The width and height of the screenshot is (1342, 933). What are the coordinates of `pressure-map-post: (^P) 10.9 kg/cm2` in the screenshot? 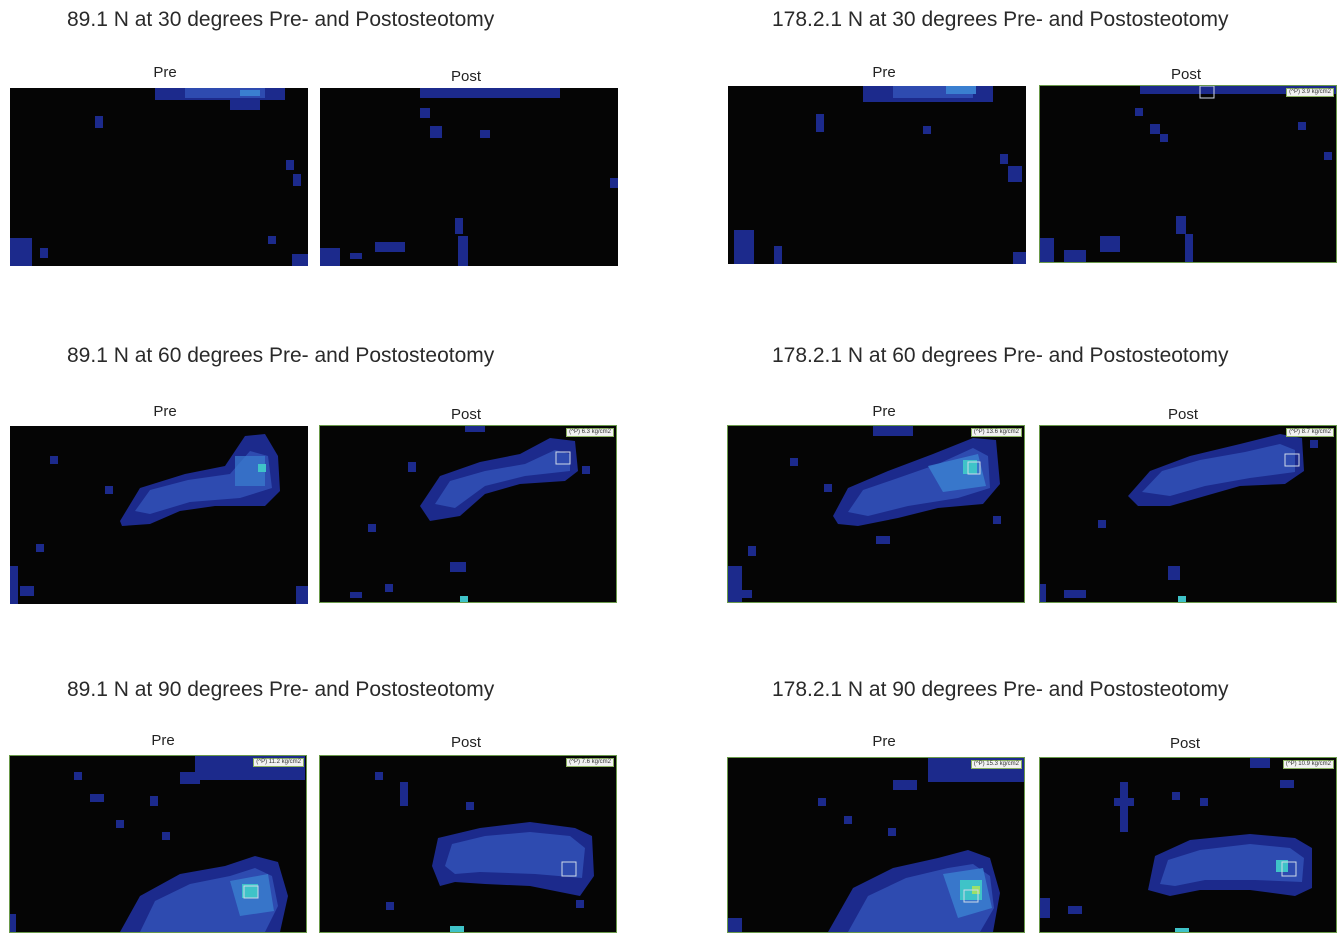 It's located at (1188, 845).